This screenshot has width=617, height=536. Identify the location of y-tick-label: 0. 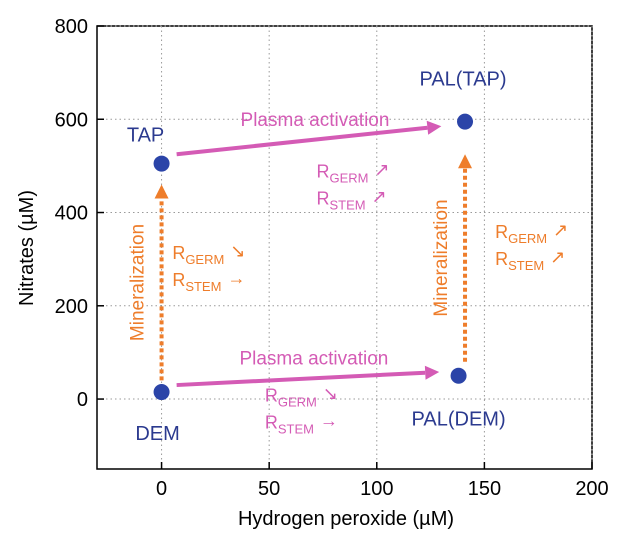
(82, 400).